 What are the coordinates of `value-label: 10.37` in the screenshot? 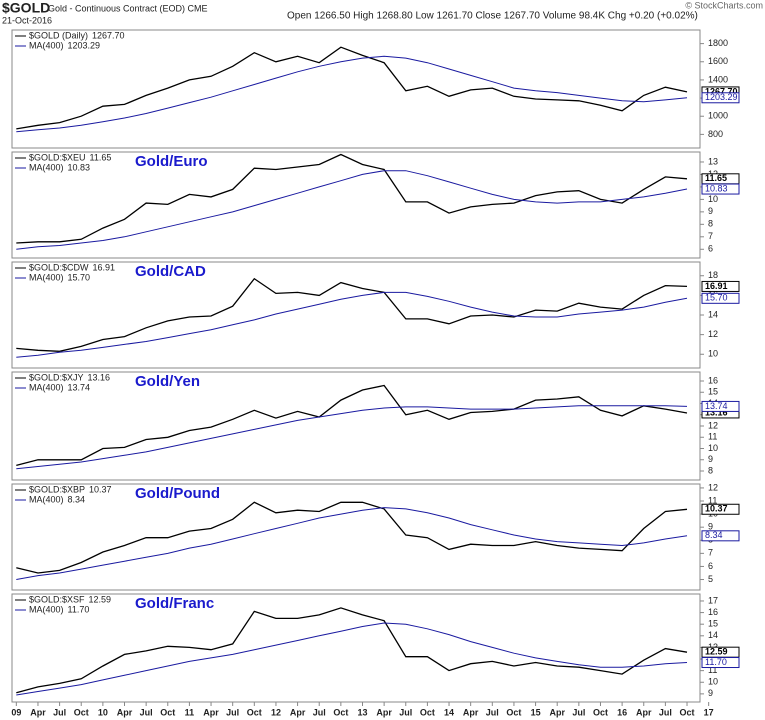 It's located at (716, 509).